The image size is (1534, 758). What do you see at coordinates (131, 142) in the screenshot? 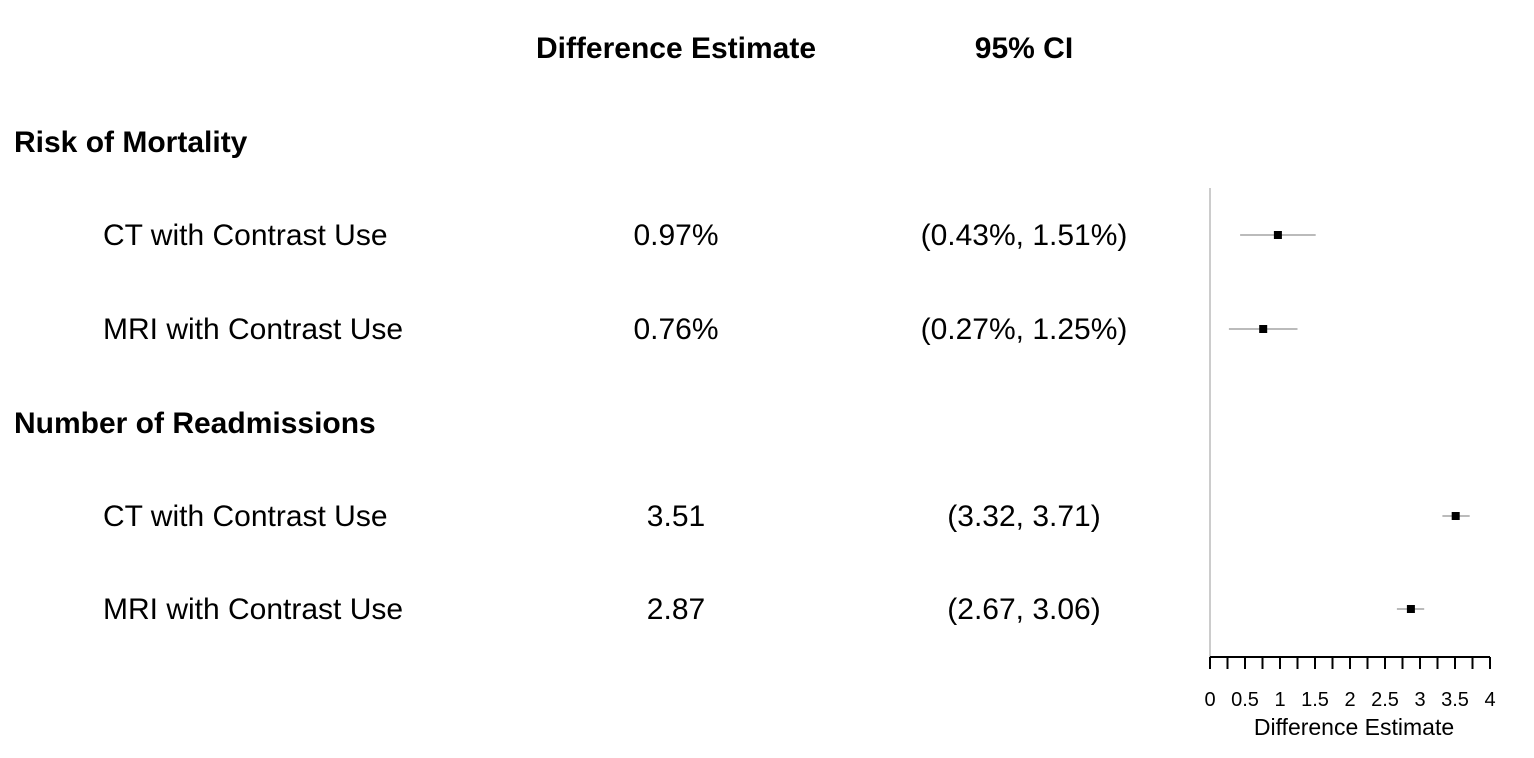
I see `group-title-mortality: Risk of Mortality` at bounding box center [131, 142].